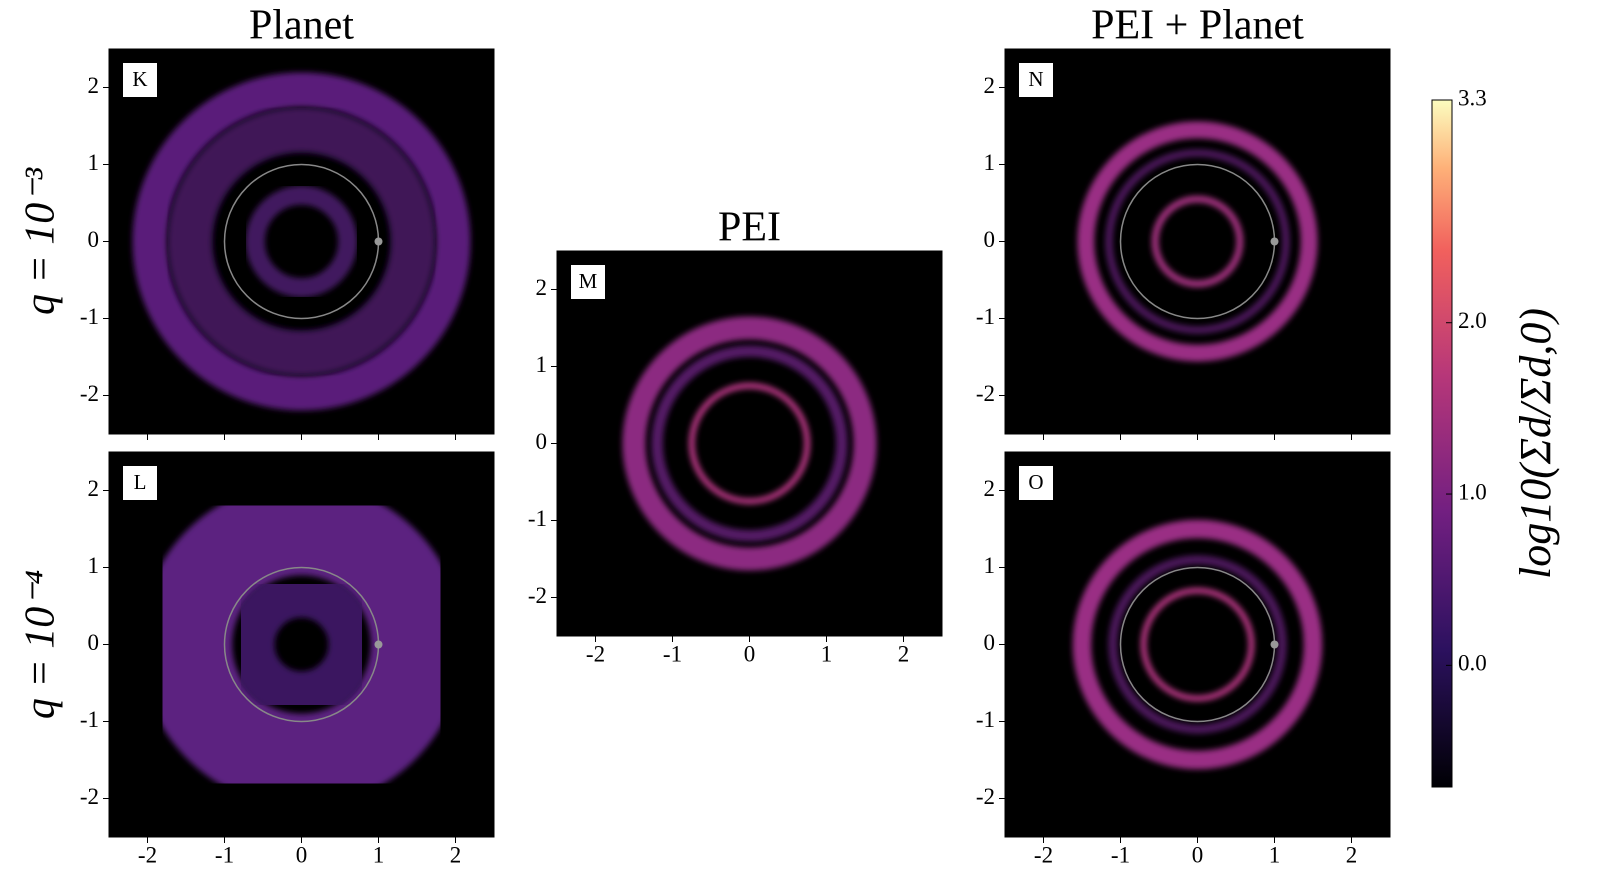 This screenshot has width=1597, height=892. I want to click on panel-label: O, so click(1035, 482).